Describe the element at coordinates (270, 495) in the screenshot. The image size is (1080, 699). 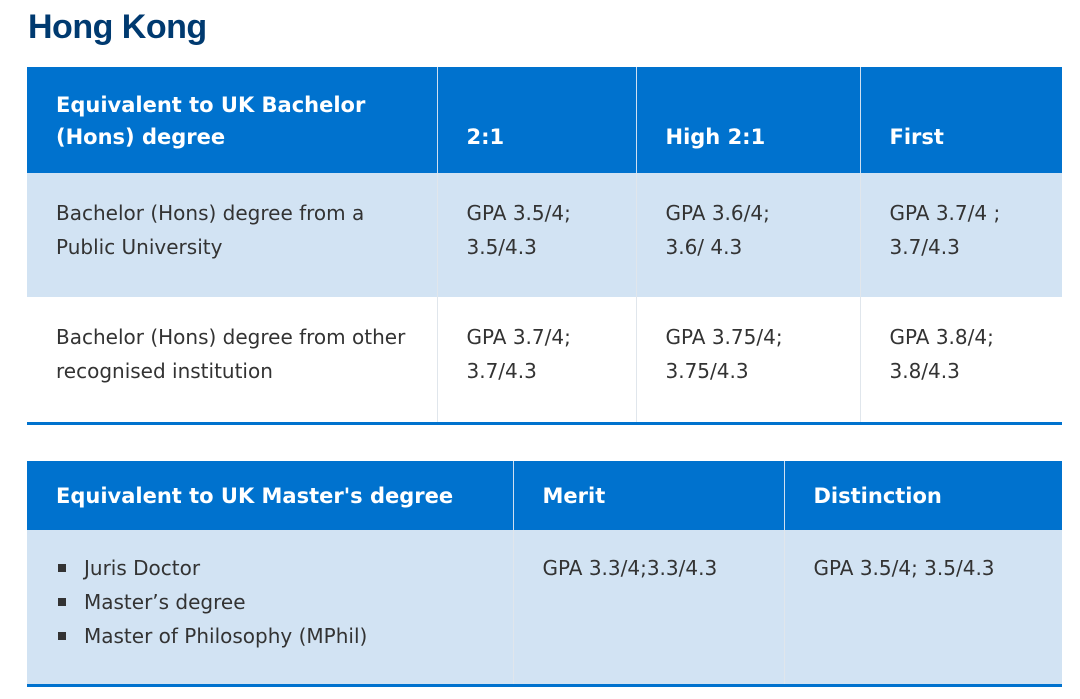
I see `column-header-qualification: Equivalent to UK Master's degree` at that location.